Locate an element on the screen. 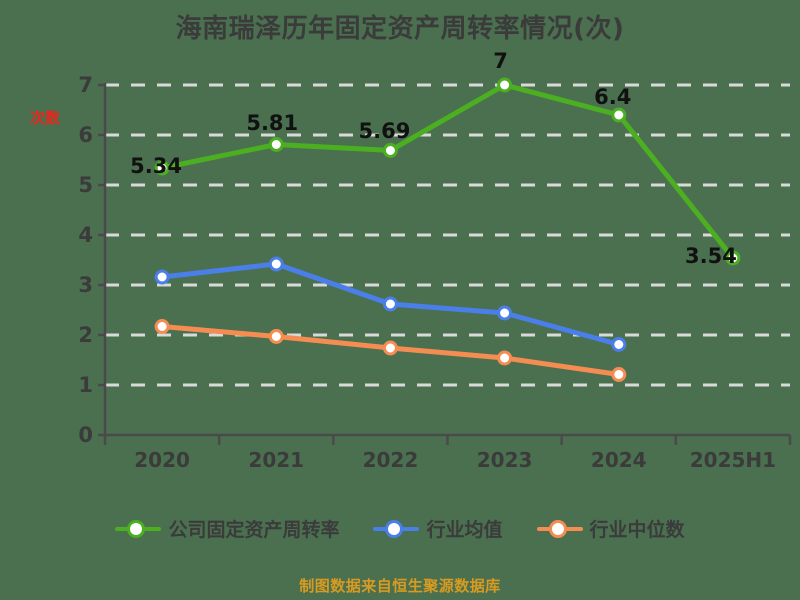  legend-label: 行业均值 is located at coordinates (464, 530).